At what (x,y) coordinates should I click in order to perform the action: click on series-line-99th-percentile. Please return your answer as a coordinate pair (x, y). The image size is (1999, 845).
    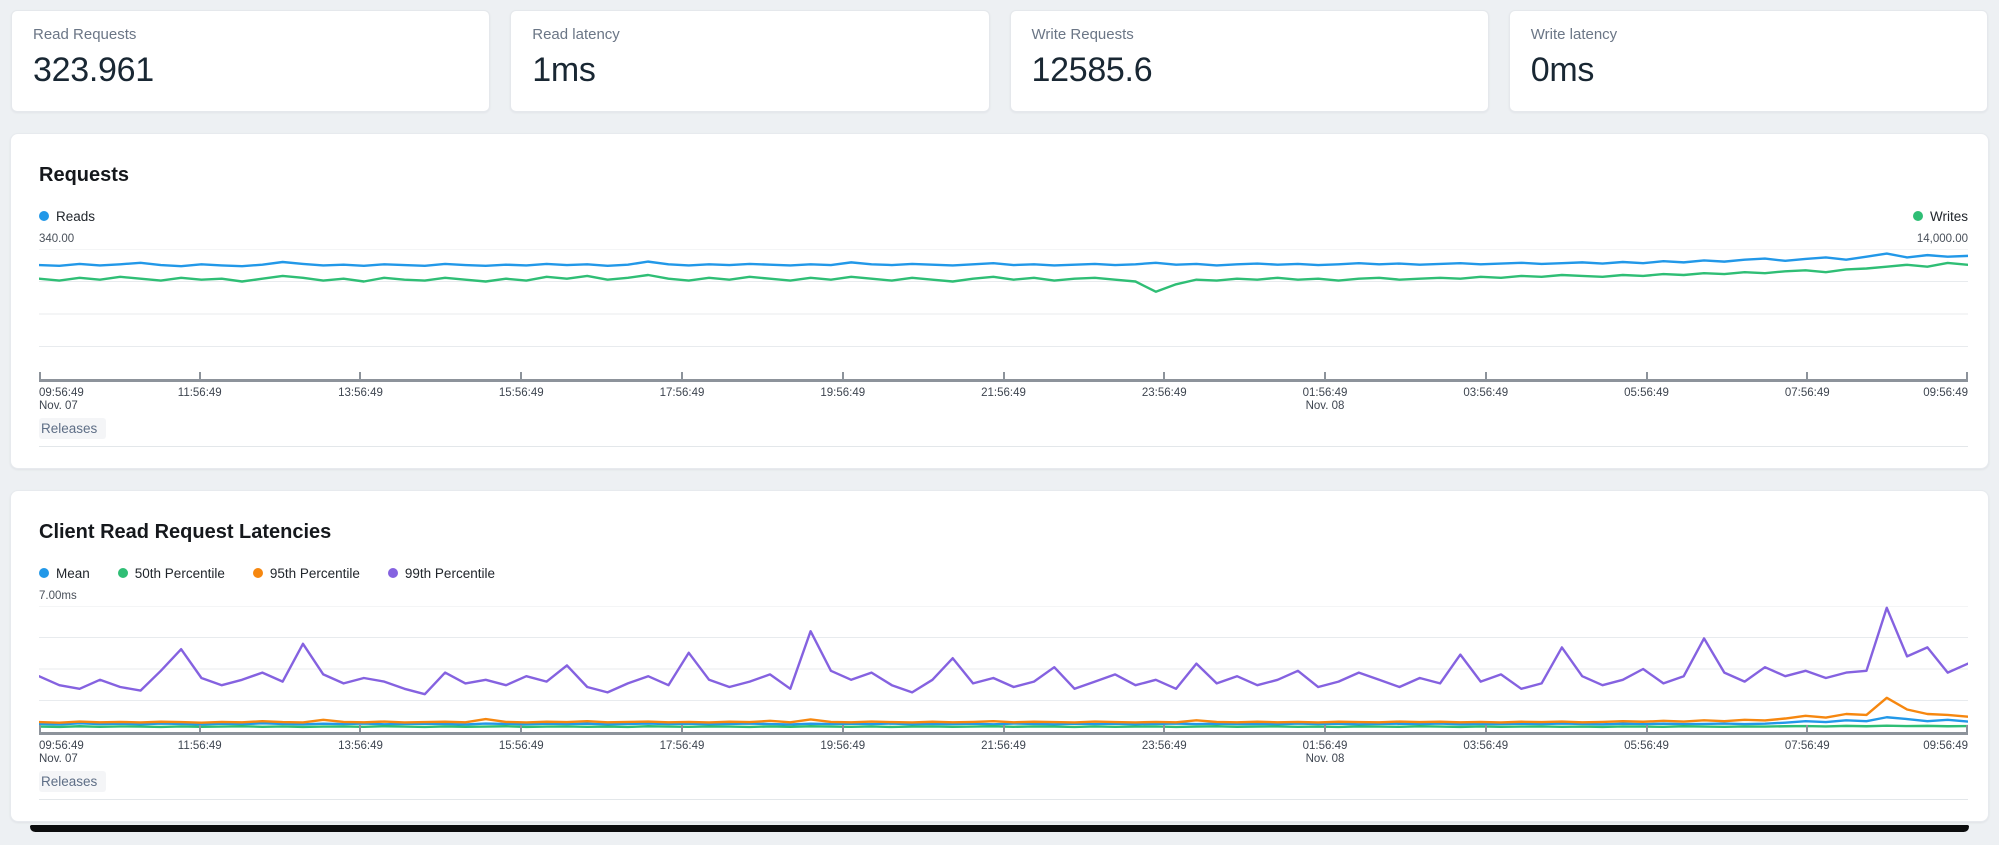
    Looking at the image, I should click on (1003, 651).